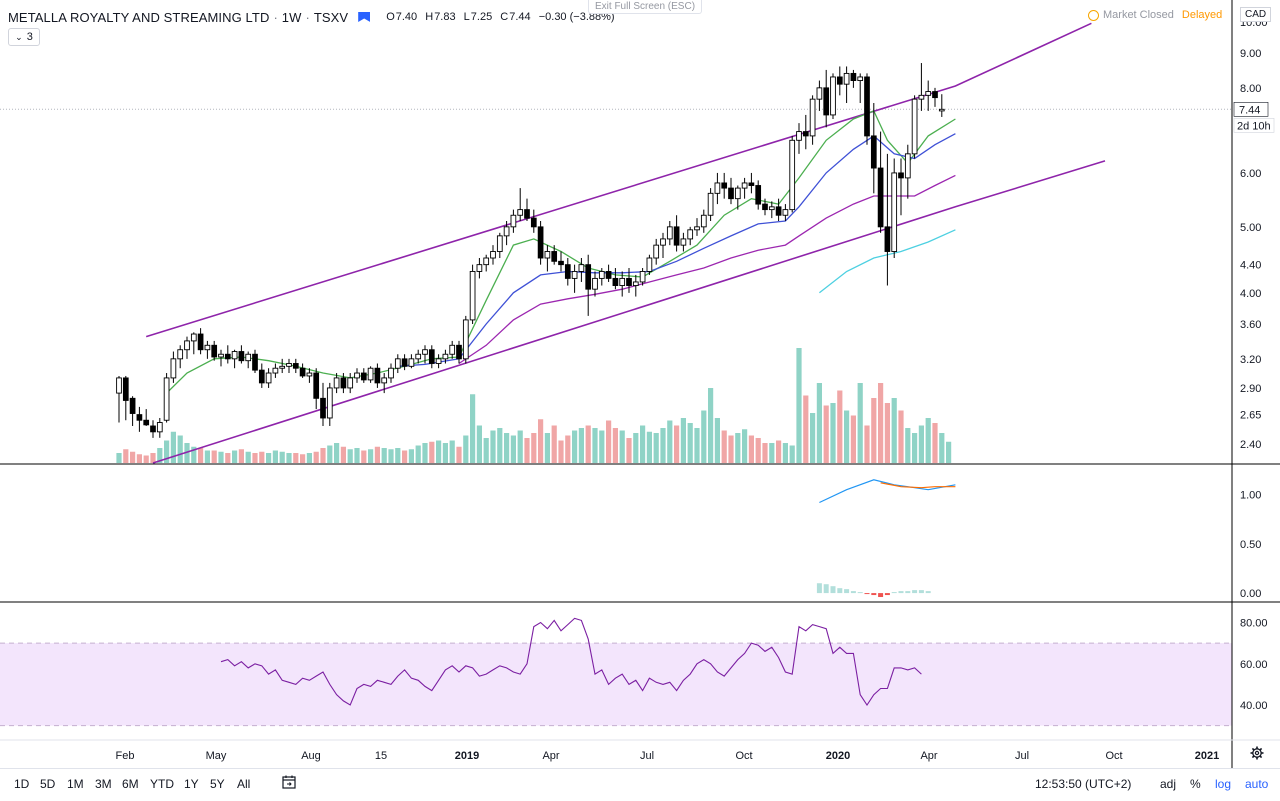 The width and height of the screenshot is (1280, 801). Describe the element at coordinates (291, 17) in the screenshot. I see `interval-label: 1W` at that location.